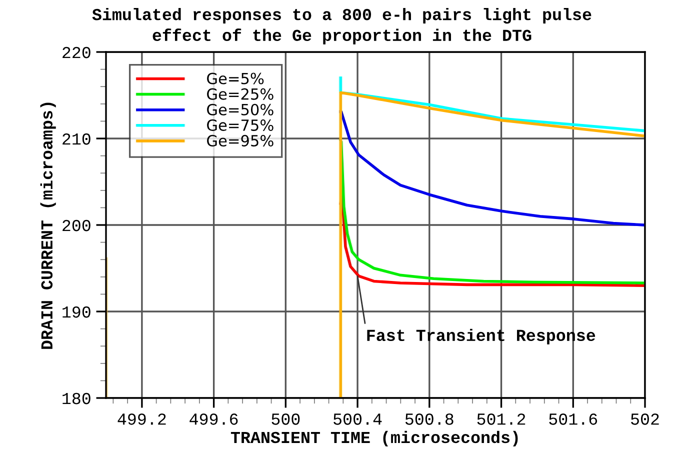  Describe the element at coordinates (240, 140) in the screenshot. I see `legend-label: Ge=95%` at that location.